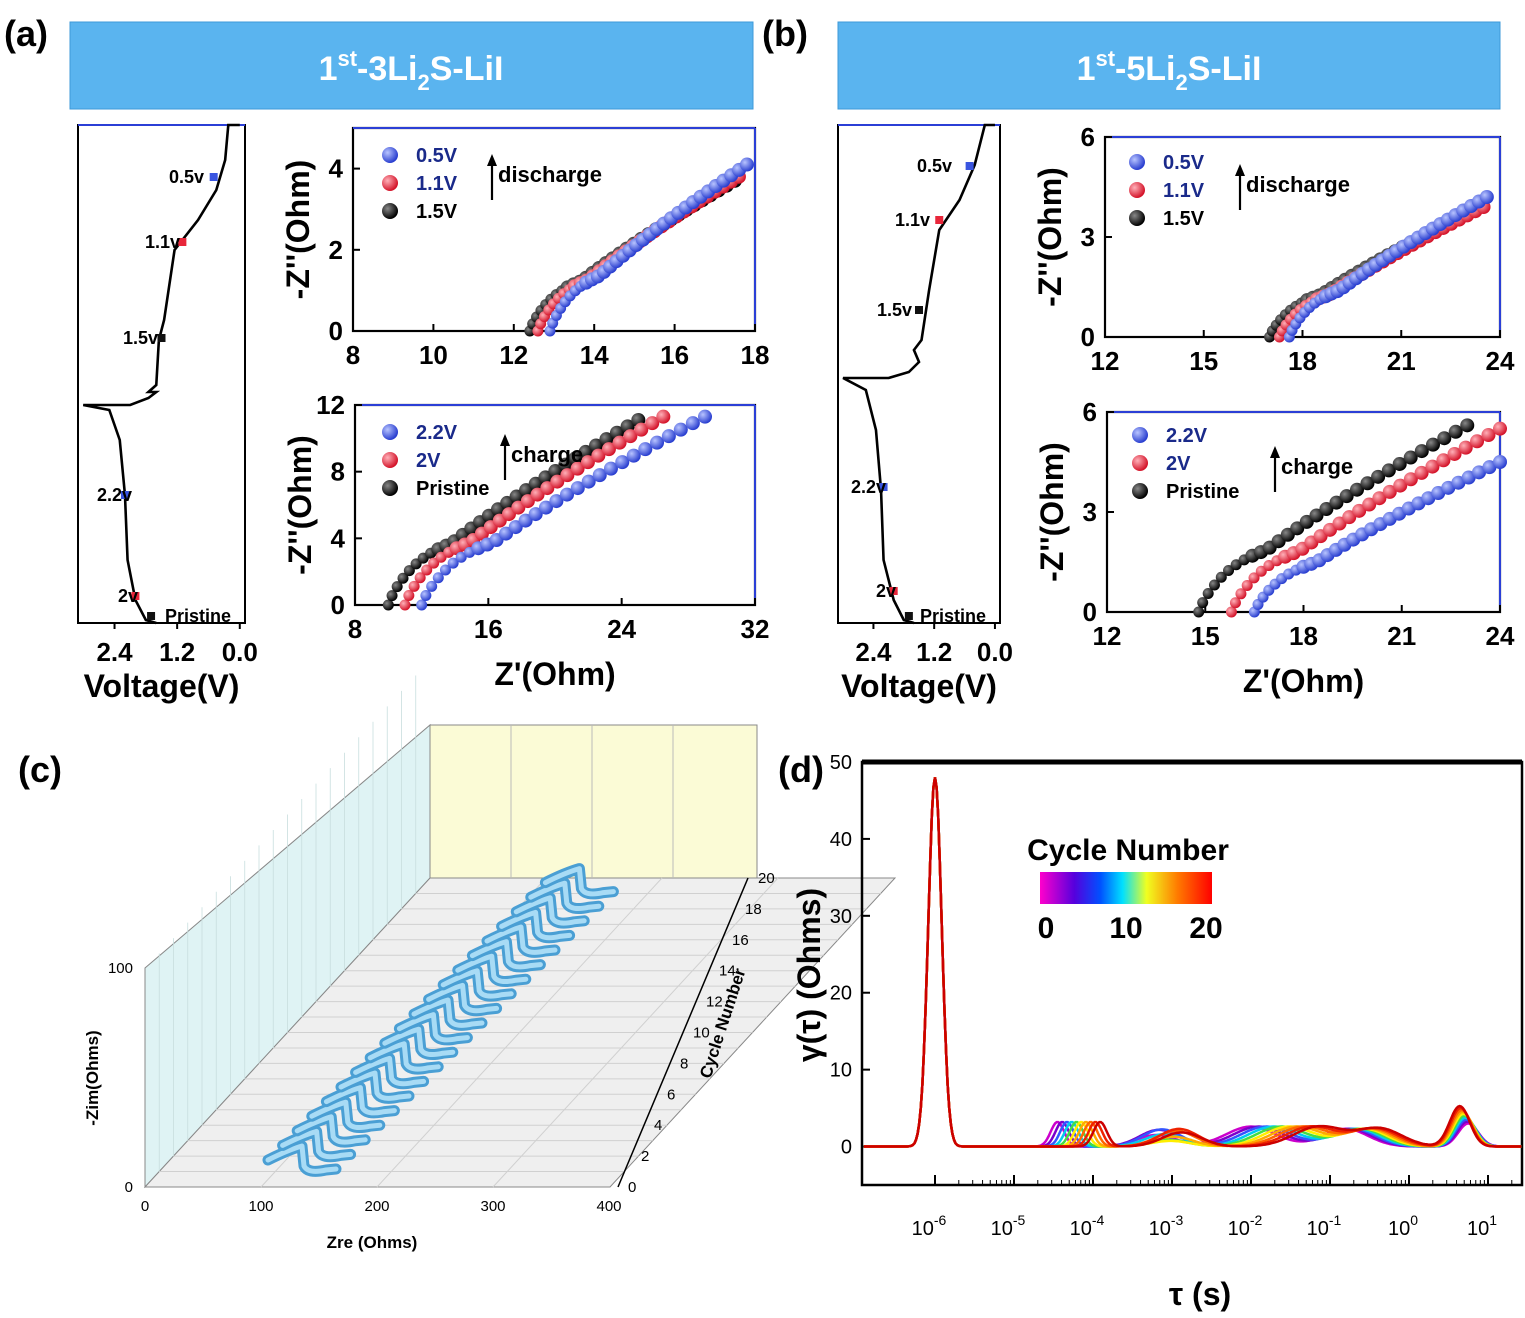 This screenshot has width=1525, height=1318. I want to click on z-tick-label: 16, so click(740, 940).